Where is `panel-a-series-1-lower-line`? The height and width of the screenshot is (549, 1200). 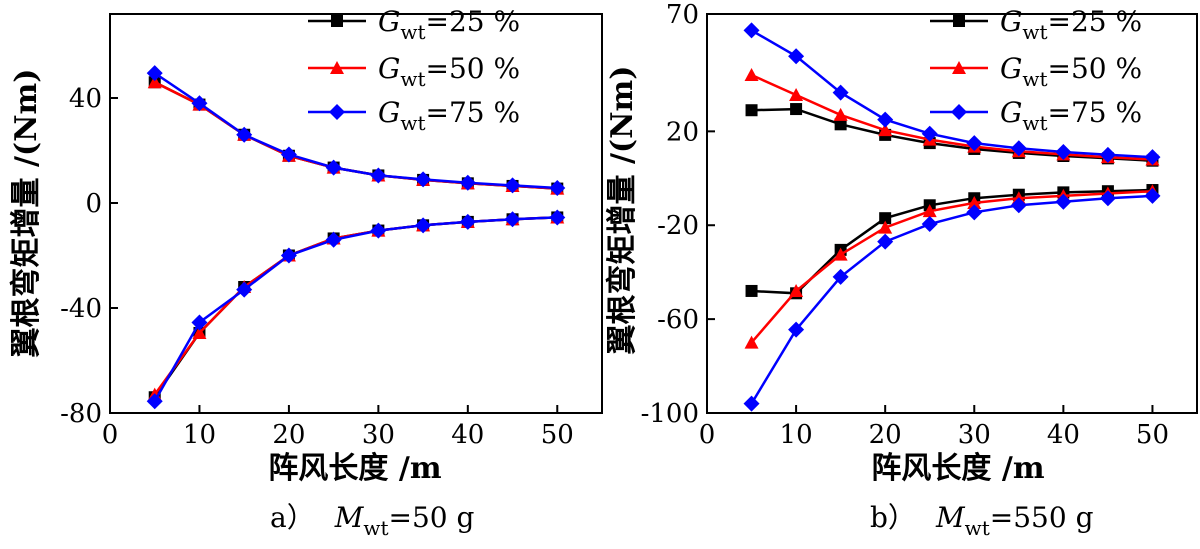 panel-a-series-1-lower-line is located at coordinates (355, 306).